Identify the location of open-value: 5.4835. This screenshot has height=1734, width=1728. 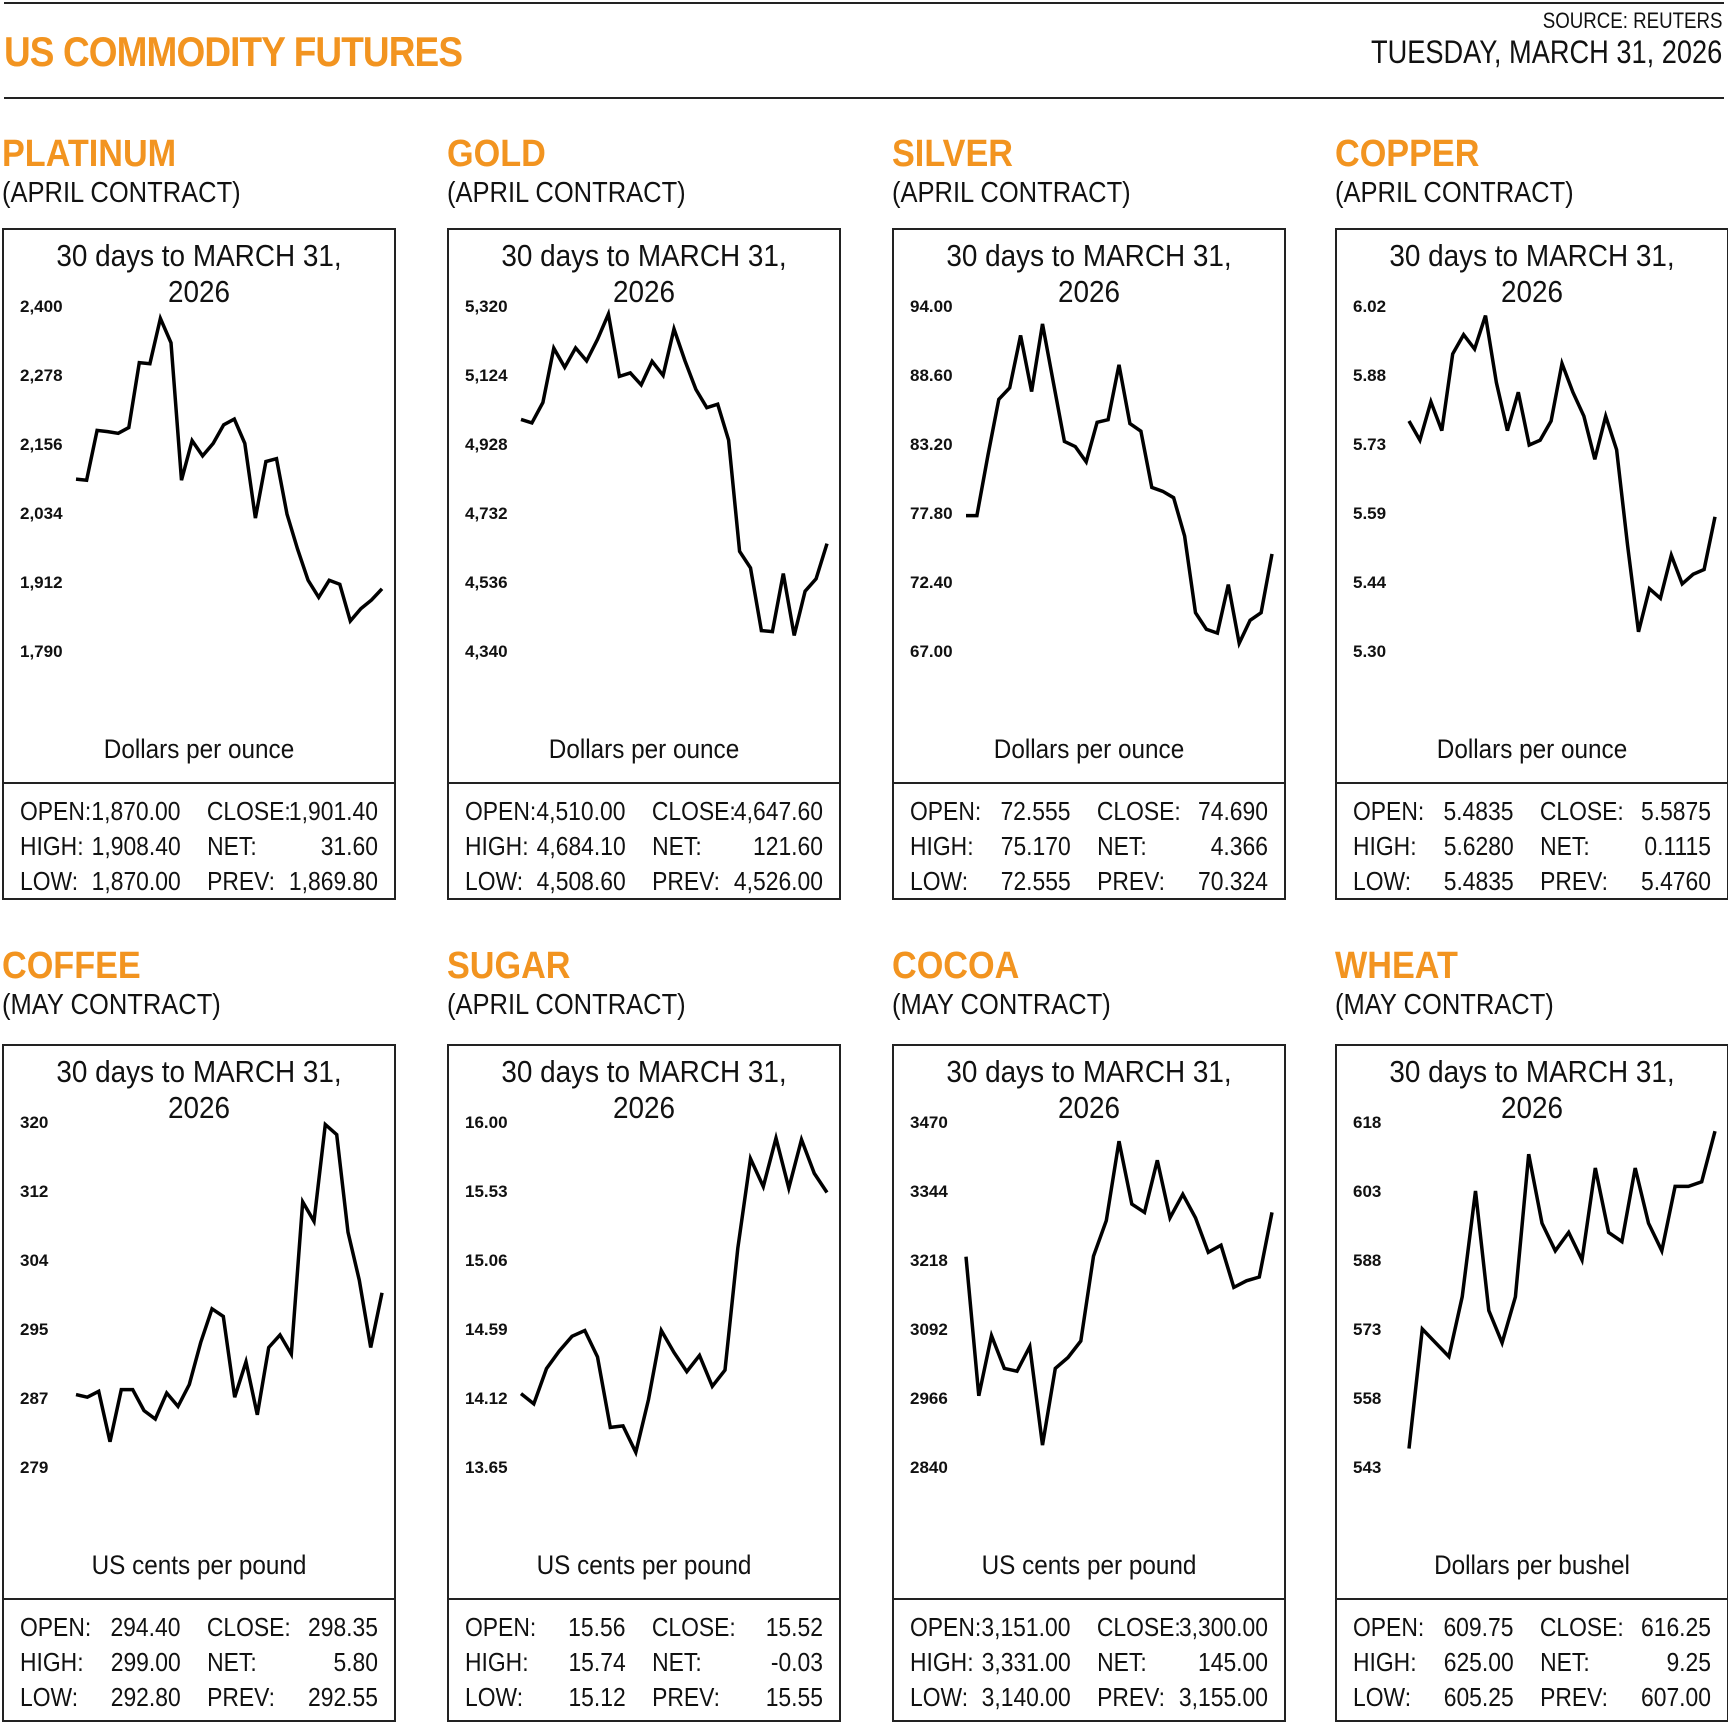
(1478, 811).